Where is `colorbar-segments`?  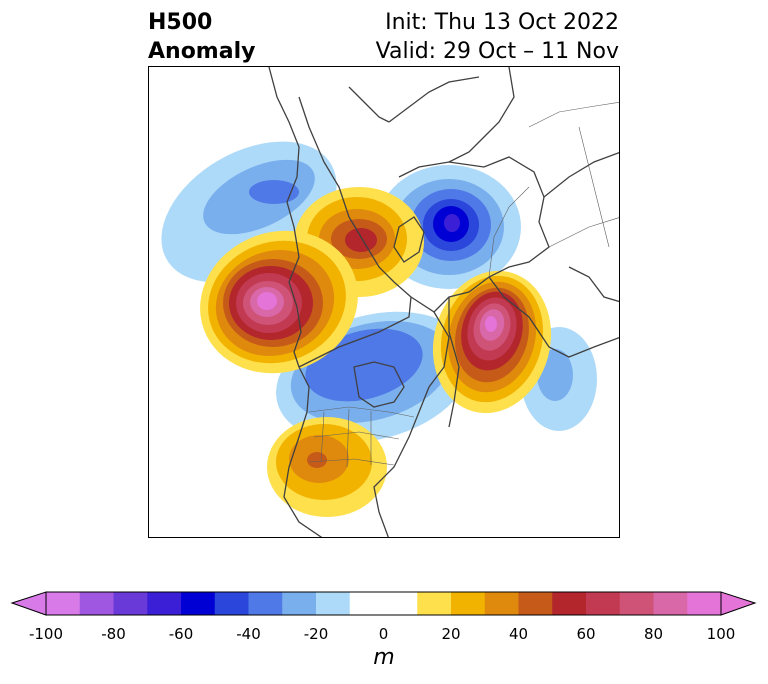 colorbar-segments is located at coordinates (383, 603).